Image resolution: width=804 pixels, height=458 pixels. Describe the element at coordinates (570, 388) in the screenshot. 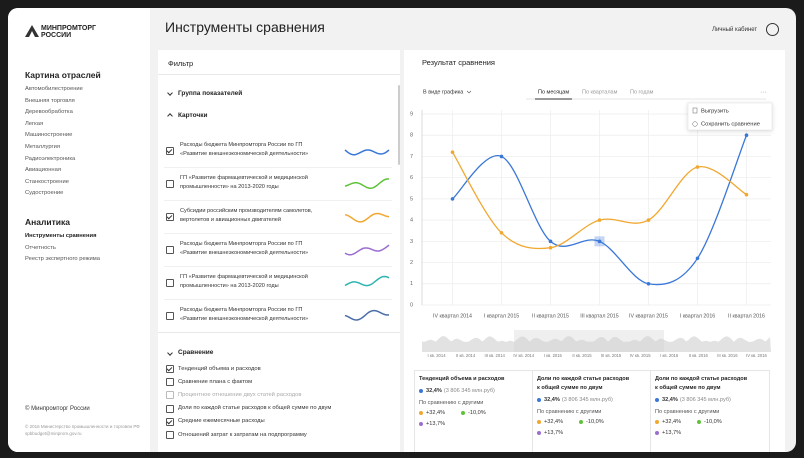

I see `card-title: к общей сумме по двум` at that location.